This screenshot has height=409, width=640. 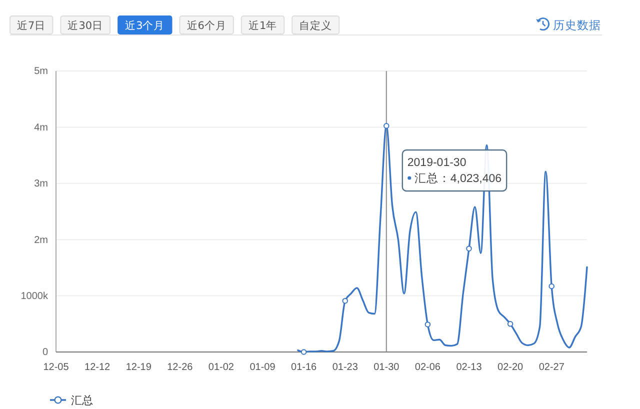 What do you see at coordinates (458, 178) in the screenshot?
I see `annotation: 汇总：4,023,406` at bounding box center [458, 178].